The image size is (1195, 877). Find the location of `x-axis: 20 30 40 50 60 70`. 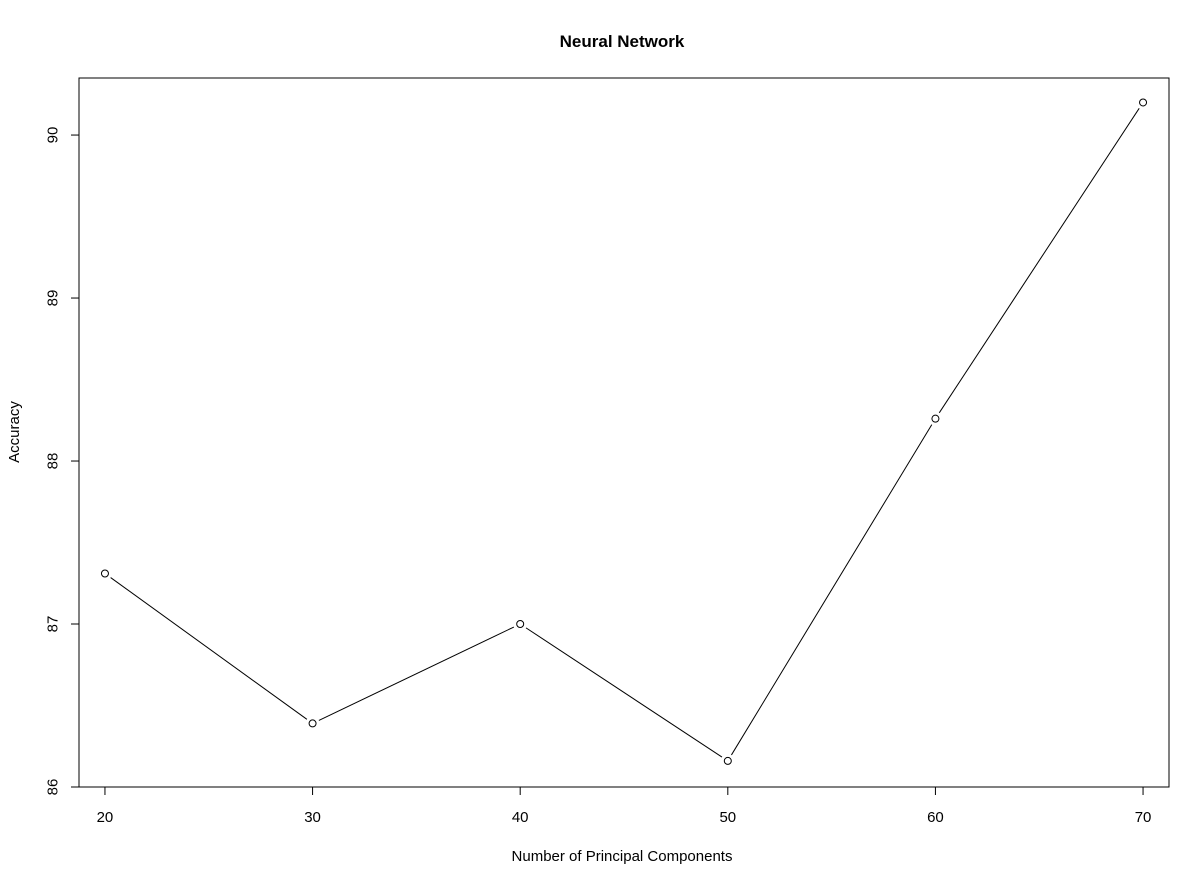

x-axis: 20 30 40 50 60 70 is located at coordinates (624, 806).